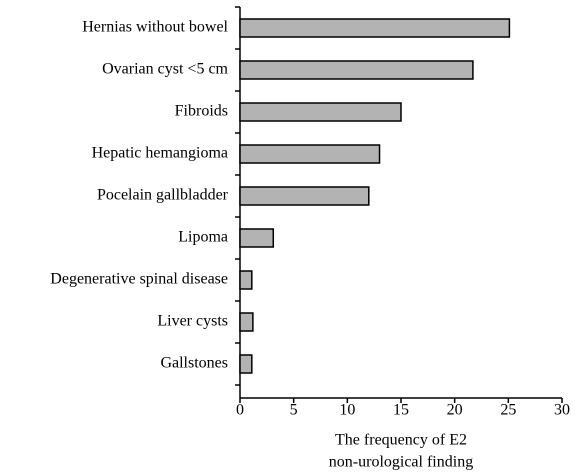  What do you see at coordinates (165, 69) in the screenshot?
I see `y-tick-label: Ovarian cyst <5 cm` at bounding box center [165, 69].